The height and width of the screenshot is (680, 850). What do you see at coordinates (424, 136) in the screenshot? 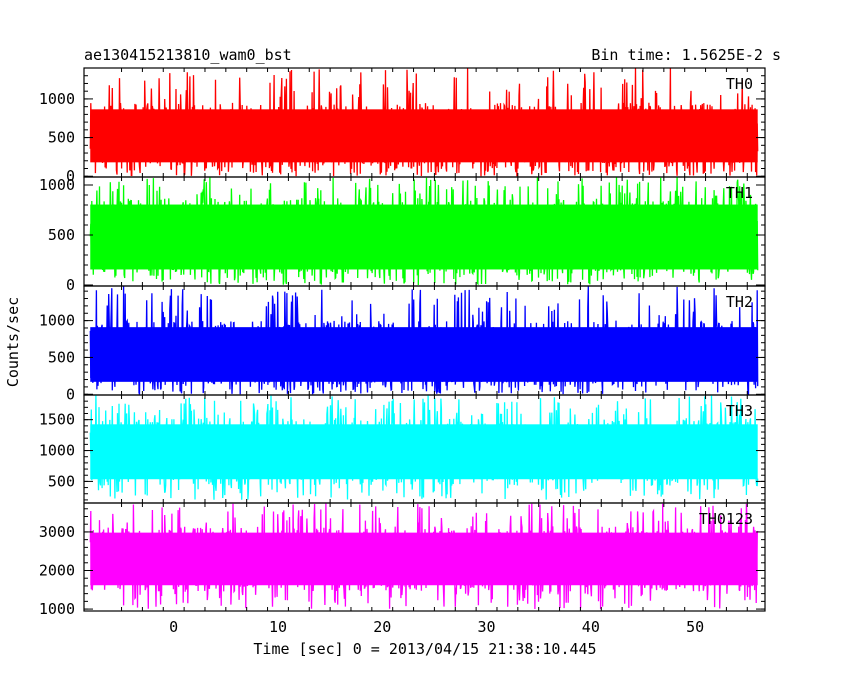
I see `series-band-th0` at bounding box center [424, 136].